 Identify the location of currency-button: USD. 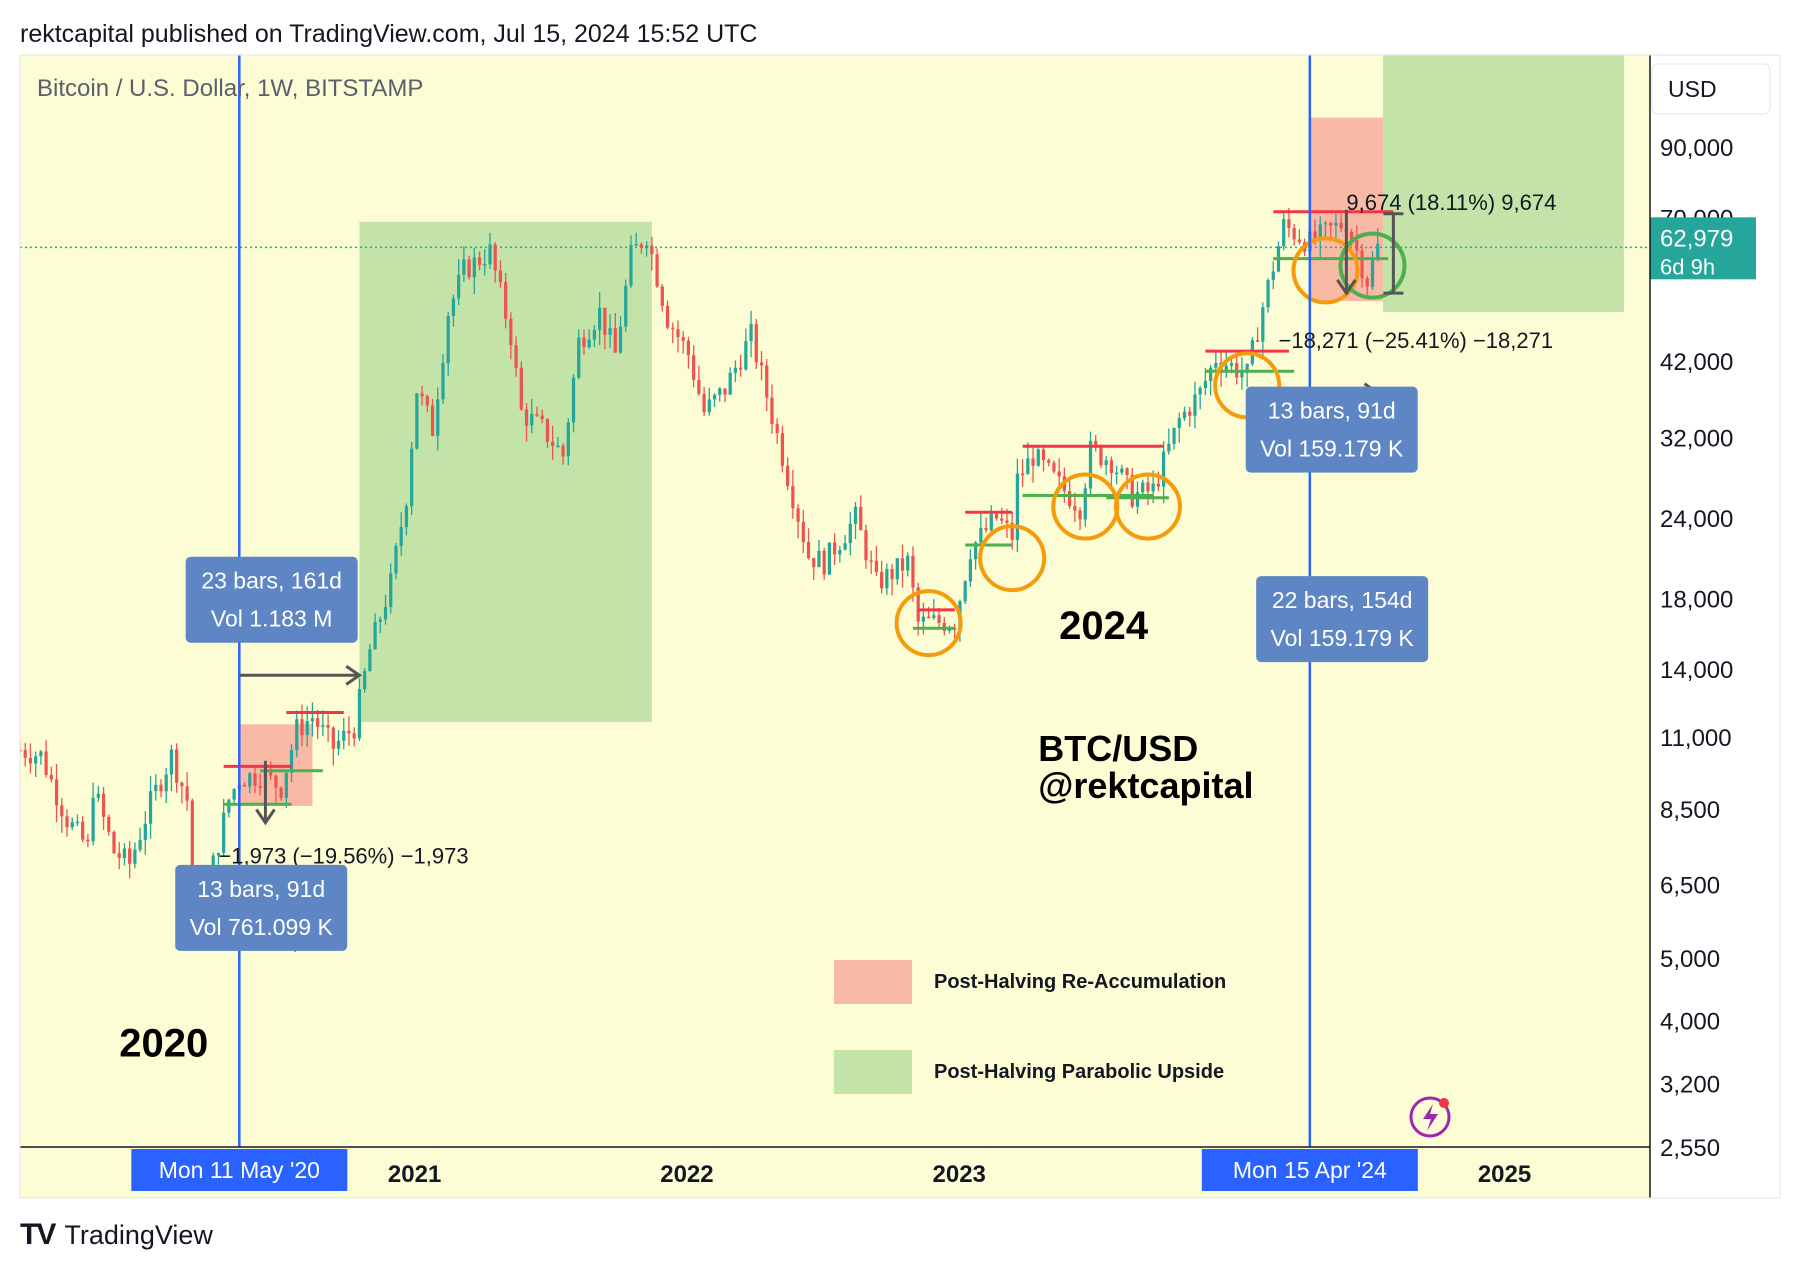
(1711, 89).